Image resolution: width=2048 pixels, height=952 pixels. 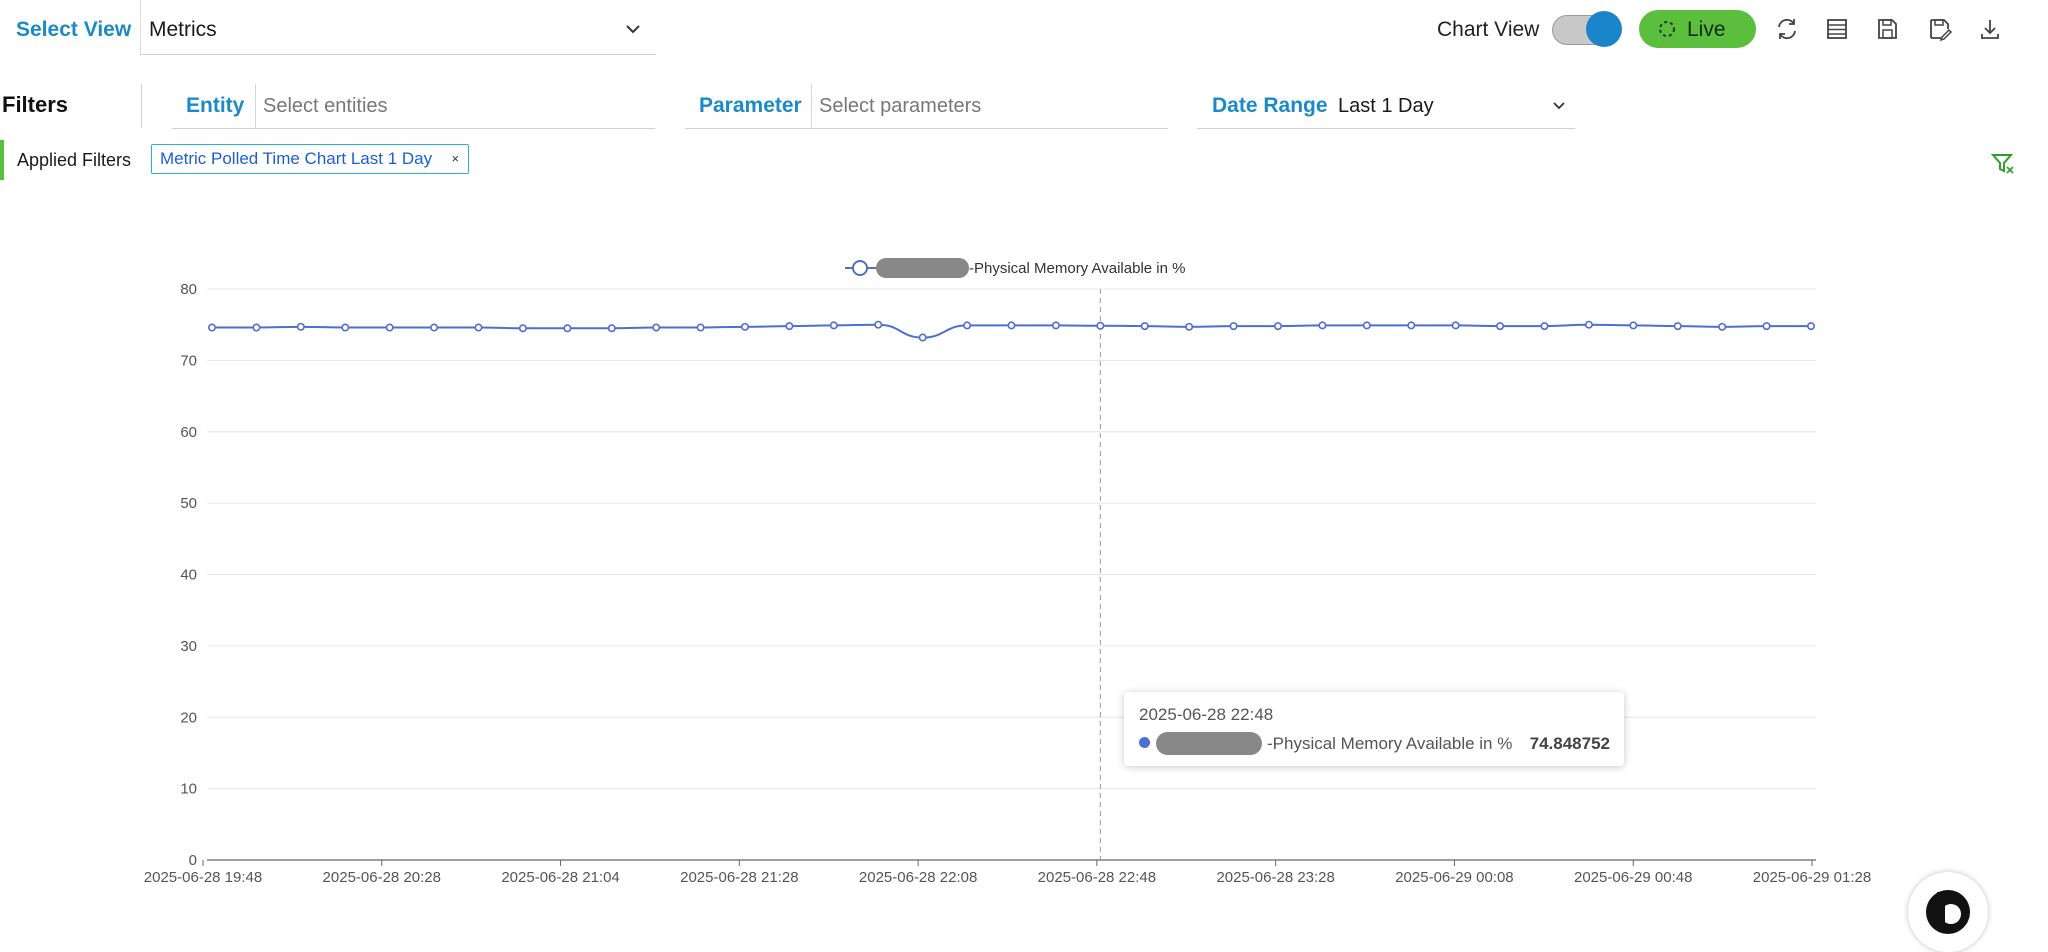 What do you see at coordinates (1706, 29) in the screenshot?
I see `live-label: Live` at bounding box center [1706, 29].